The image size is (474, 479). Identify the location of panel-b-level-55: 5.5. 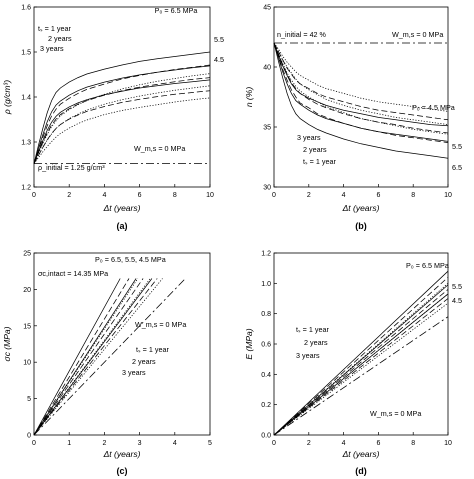
(457, 146).